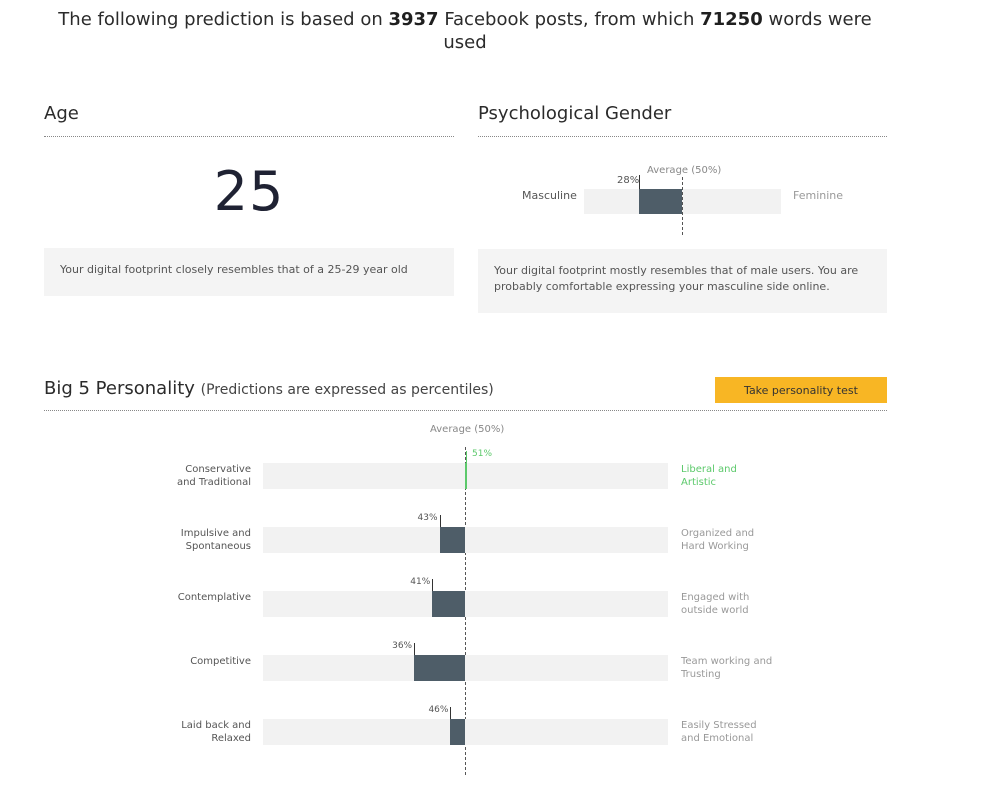  I want to click on trait-left-line: Contemplative, so click(214, 597).